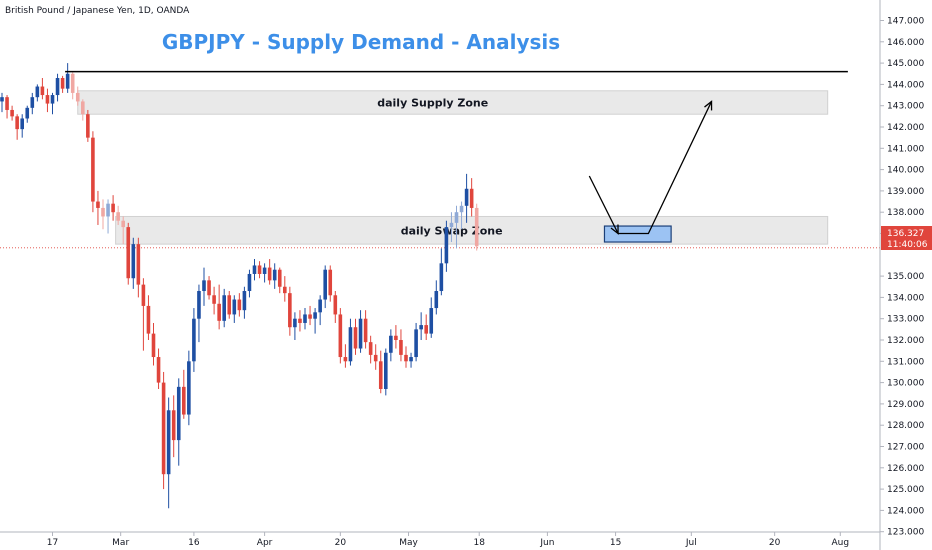 The image size is (932, 550). I want to click on y-tick-label: 143.000, so click(905, 107).